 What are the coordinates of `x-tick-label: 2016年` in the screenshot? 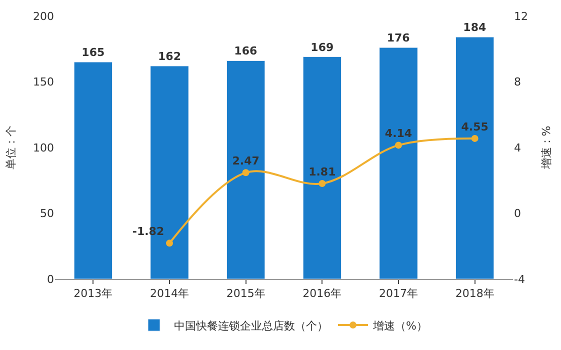 It's located at (322, 293).